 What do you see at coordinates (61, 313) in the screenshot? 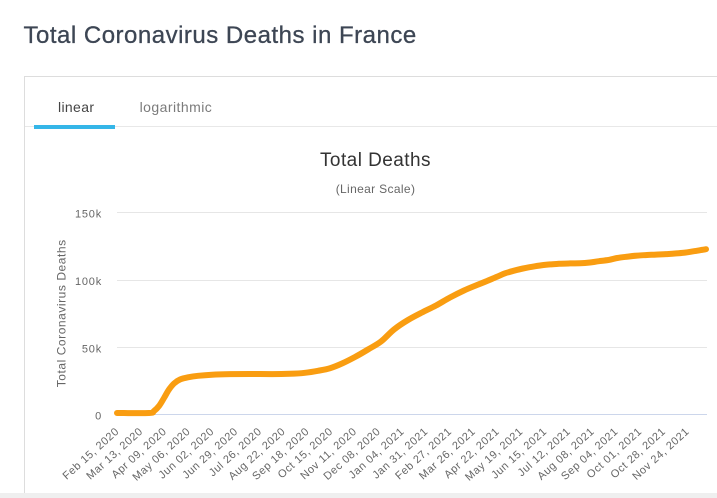
I see `svg-text: Total Coronavirus Deaths` at bounding box center [61, 313].